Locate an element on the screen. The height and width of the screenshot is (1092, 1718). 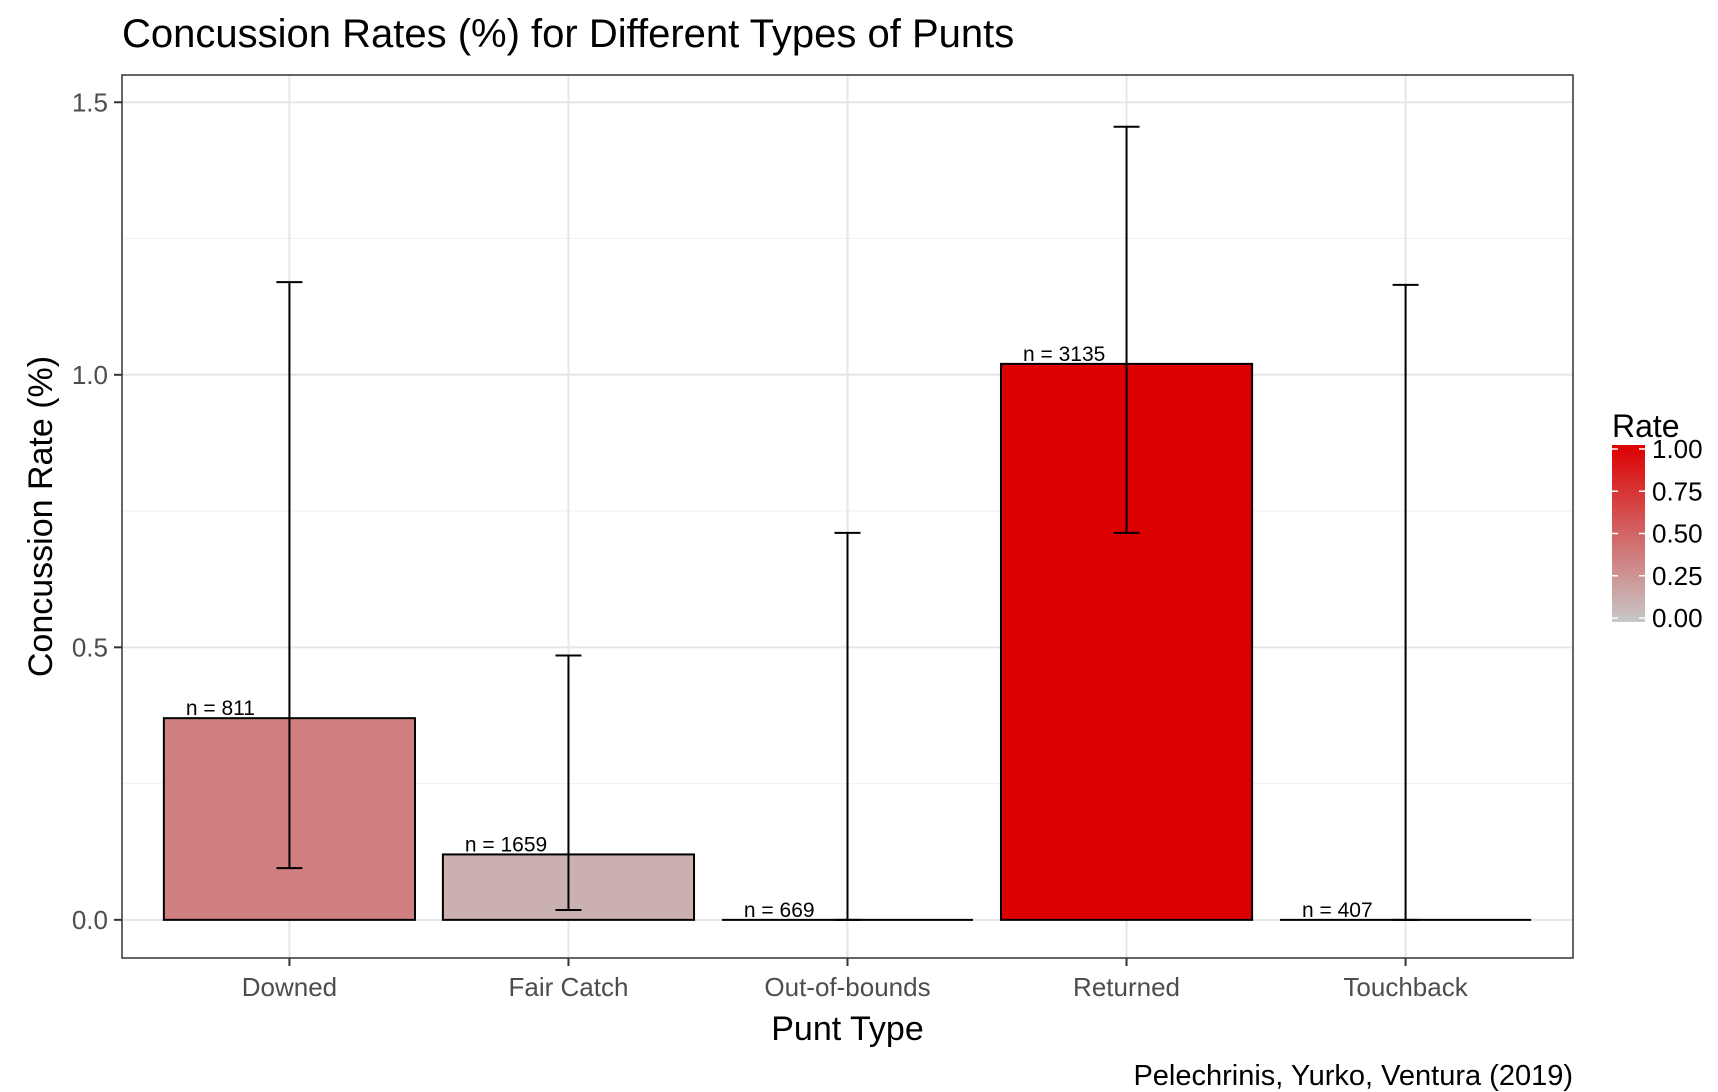
x-axis-title: Punt Type is located at coordinates (847, 1029).